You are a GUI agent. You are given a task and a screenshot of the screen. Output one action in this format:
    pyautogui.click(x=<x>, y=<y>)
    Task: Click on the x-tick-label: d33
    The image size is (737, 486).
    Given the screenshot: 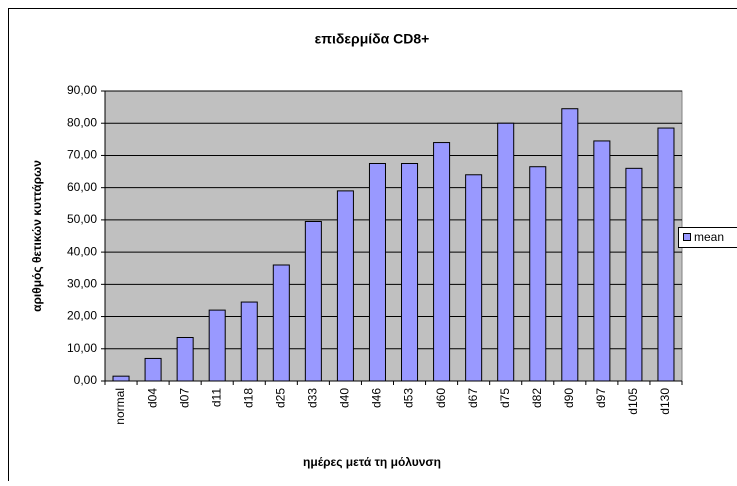 What is the action you would take?
    pyautogui.click(x=313, y=398)
    